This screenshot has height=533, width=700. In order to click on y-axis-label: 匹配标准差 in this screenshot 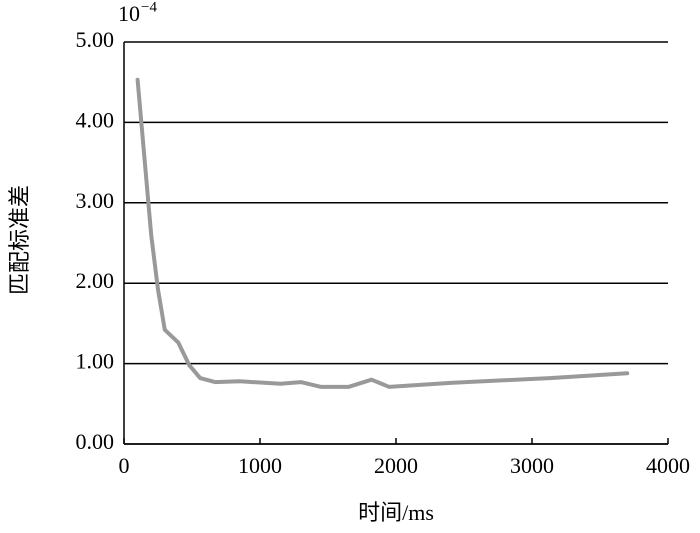, I will do `click(19, 240)`.